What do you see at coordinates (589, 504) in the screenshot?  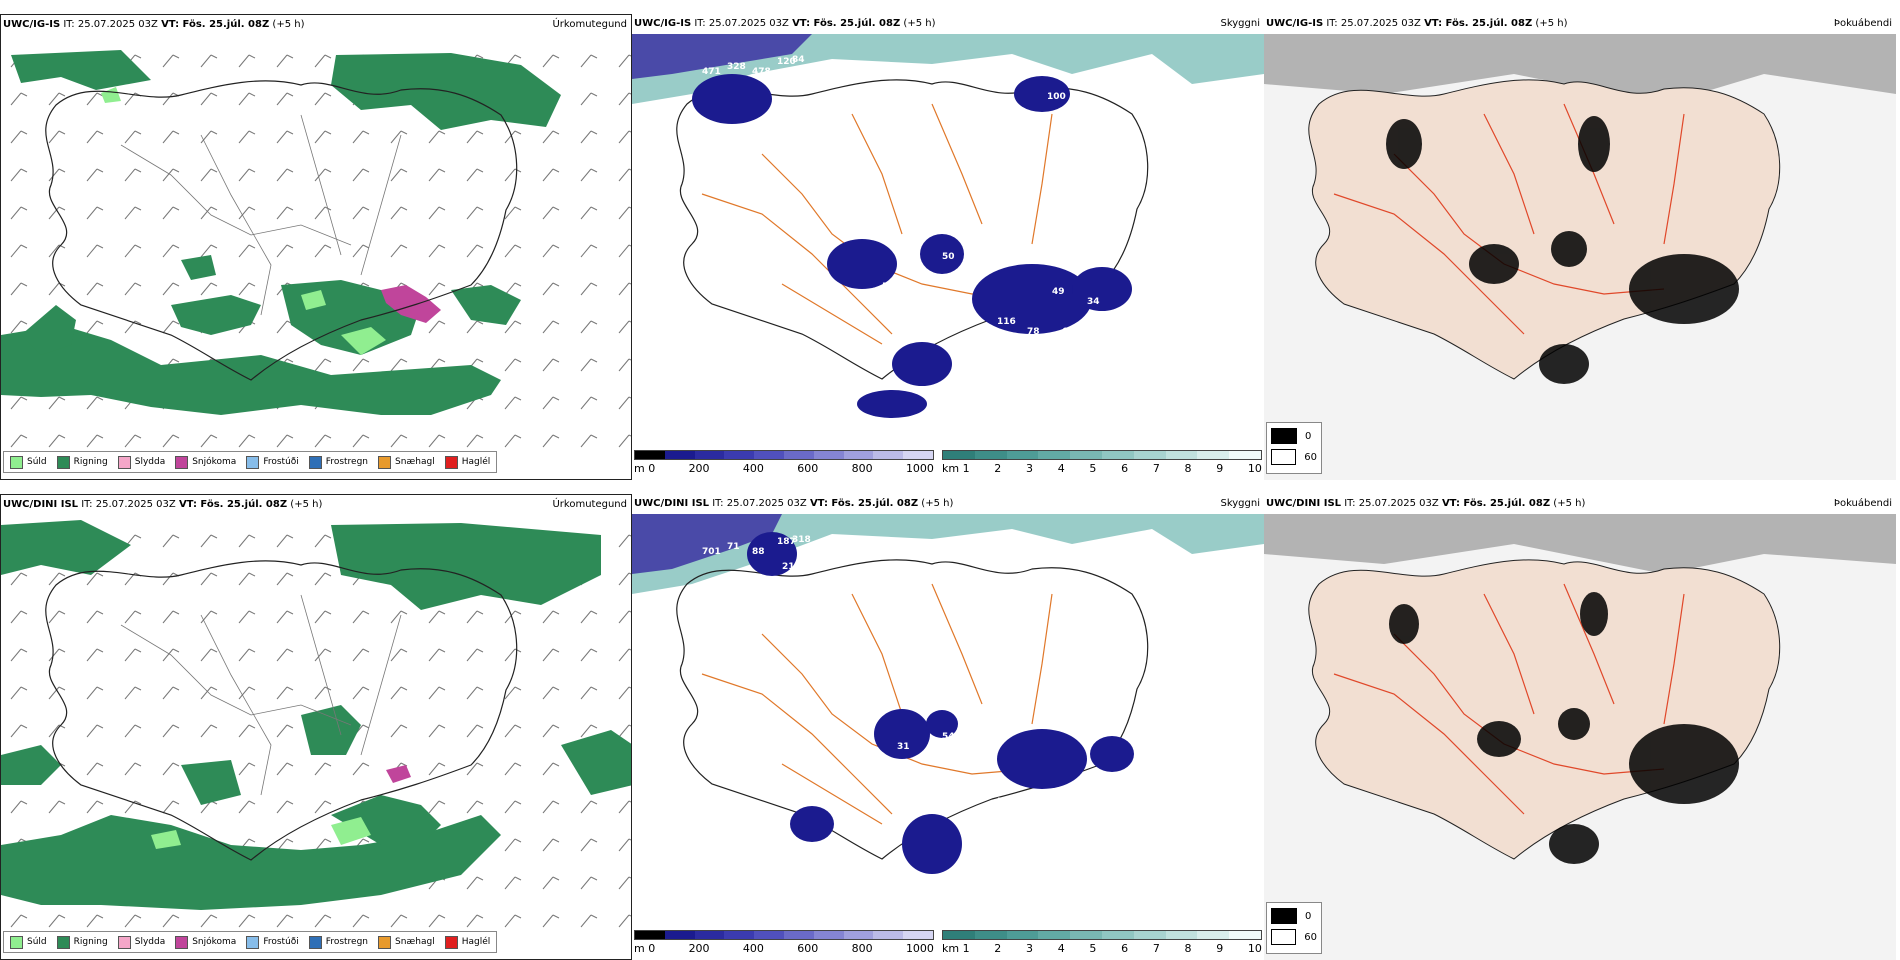 I see `panel-variable-label: Úrkomutegund` at bounding box center [589, 504].